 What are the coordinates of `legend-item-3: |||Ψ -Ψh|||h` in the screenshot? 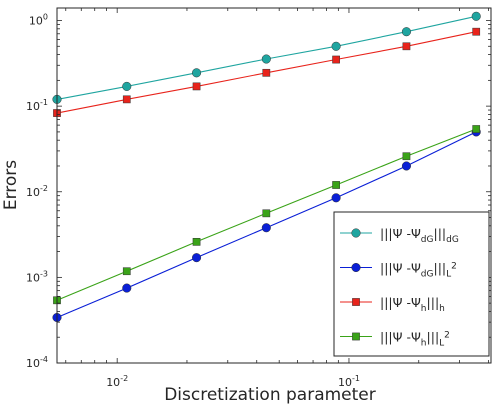 It's located at (392, 304).